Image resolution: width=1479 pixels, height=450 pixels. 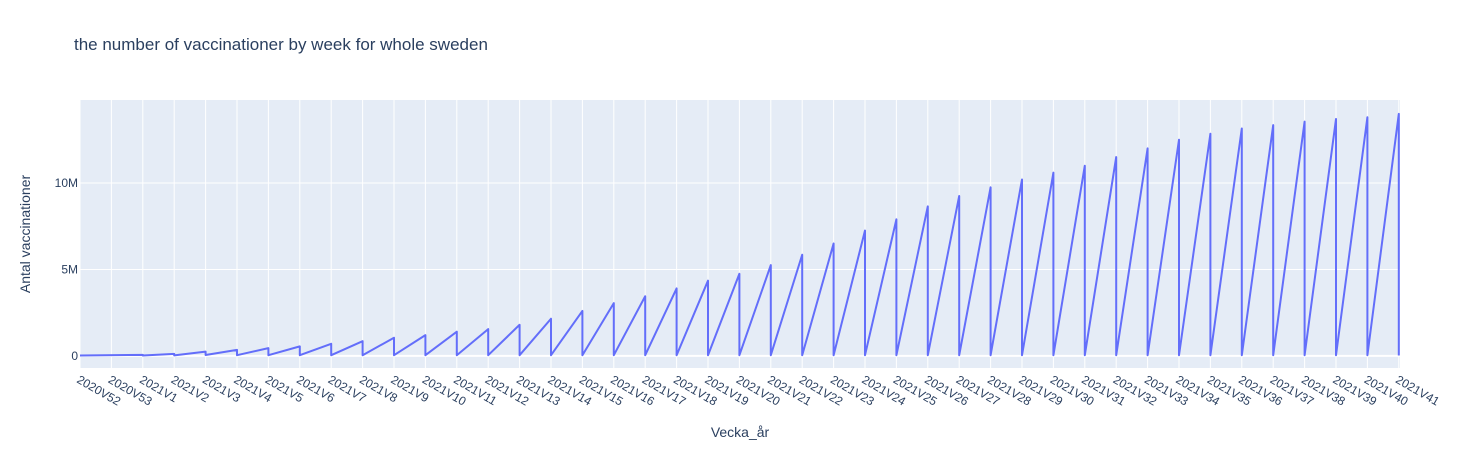 What do you see at coordinates (66, 183) in the screenshot?
I see `y-tick-label: 10M` at bounding box center [66, 183].